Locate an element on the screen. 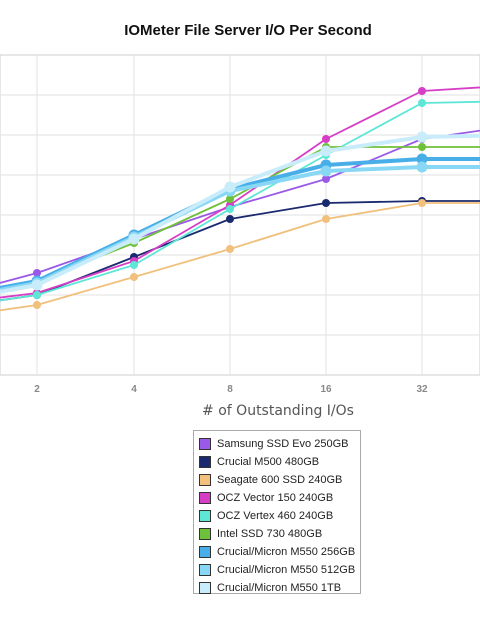 This screenshot has height=620, width=480. legend-item: OCZ Vector 150 240GB is located at coordinates (266, 498).